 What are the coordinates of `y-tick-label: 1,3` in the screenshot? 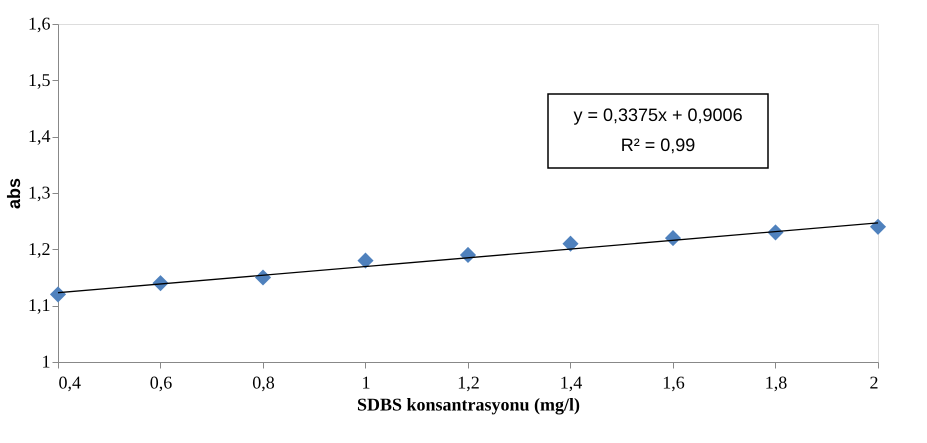 It's located at (39, 192).